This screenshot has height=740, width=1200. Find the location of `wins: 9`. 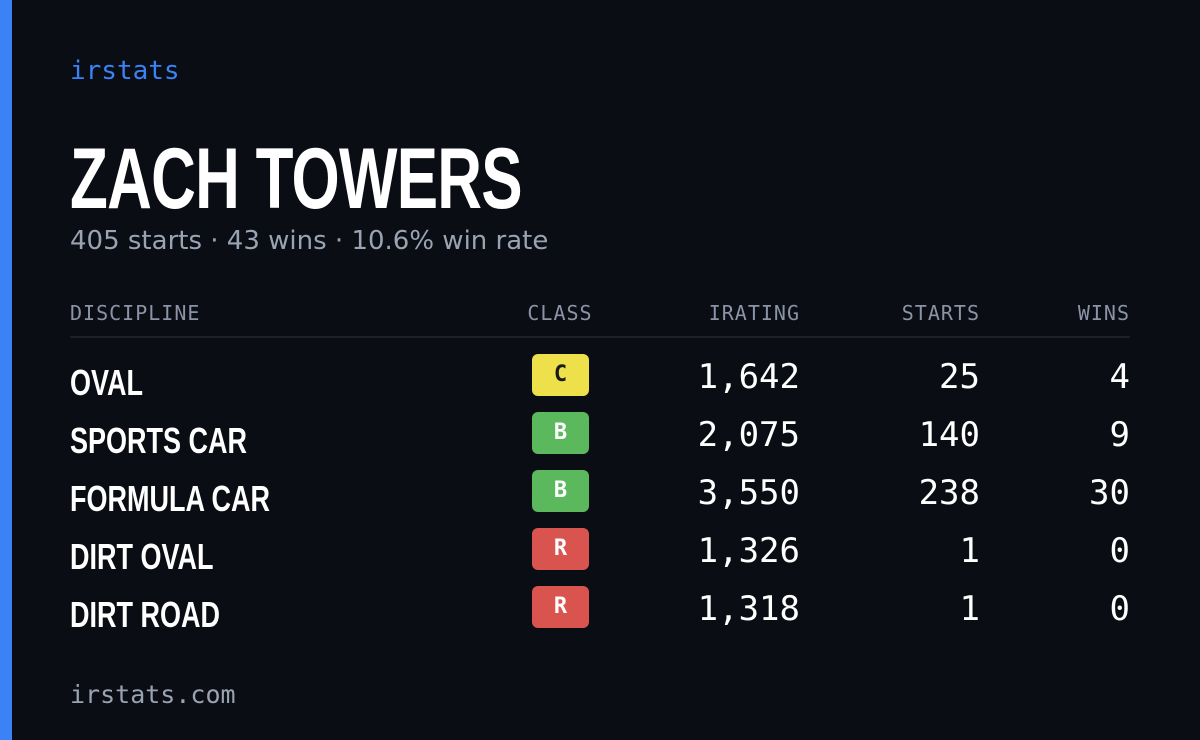

wins: 9 is located at coordinates (1119, 435).